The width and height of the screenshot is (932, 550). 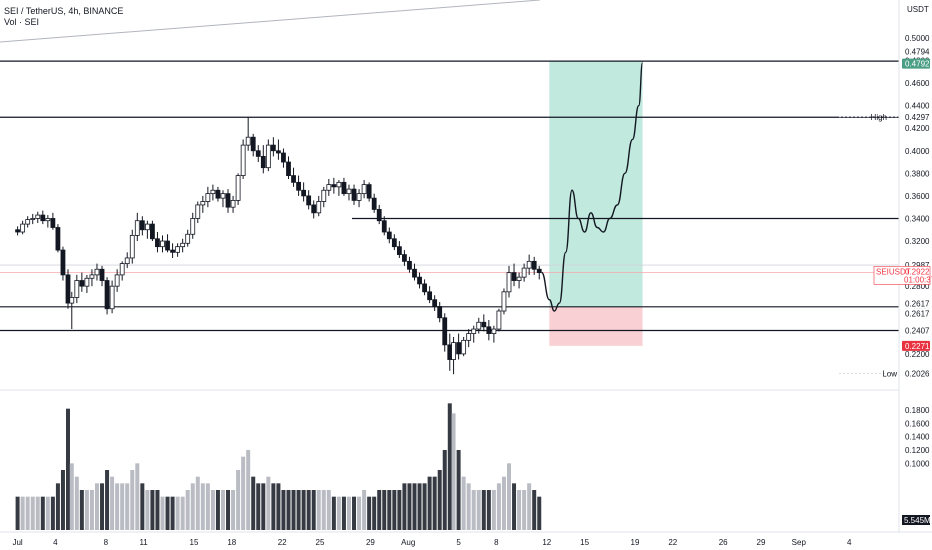 I want to click on volume-tag-bg, so click(x=916, y=520).